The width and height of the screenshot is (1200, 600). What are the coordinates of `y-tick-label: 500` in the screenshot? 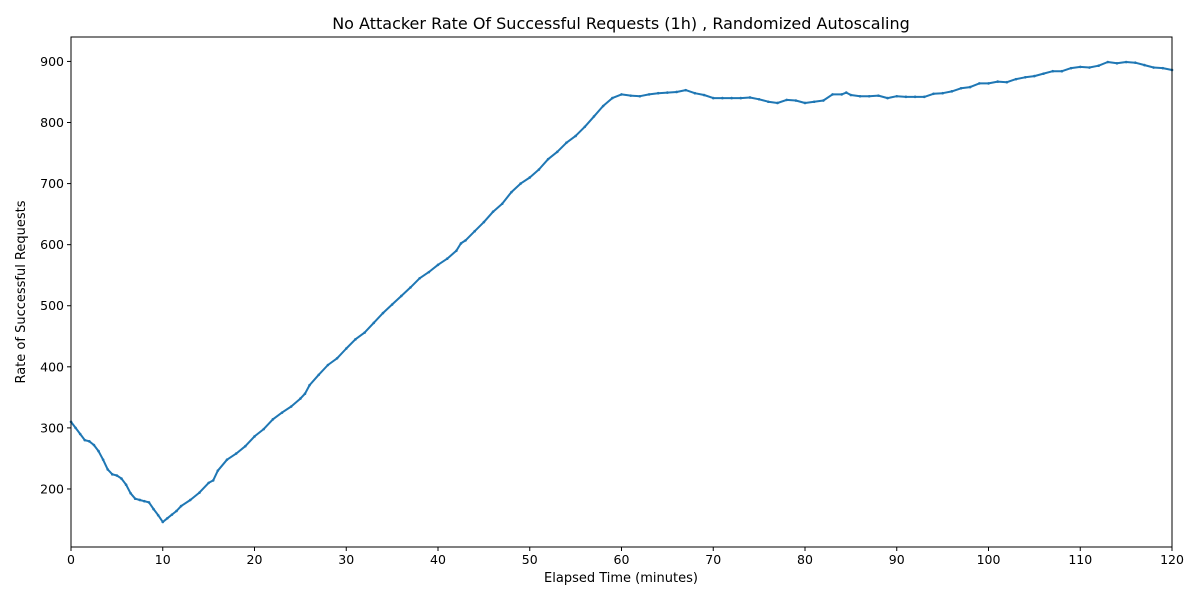 It's located at (52, 305).